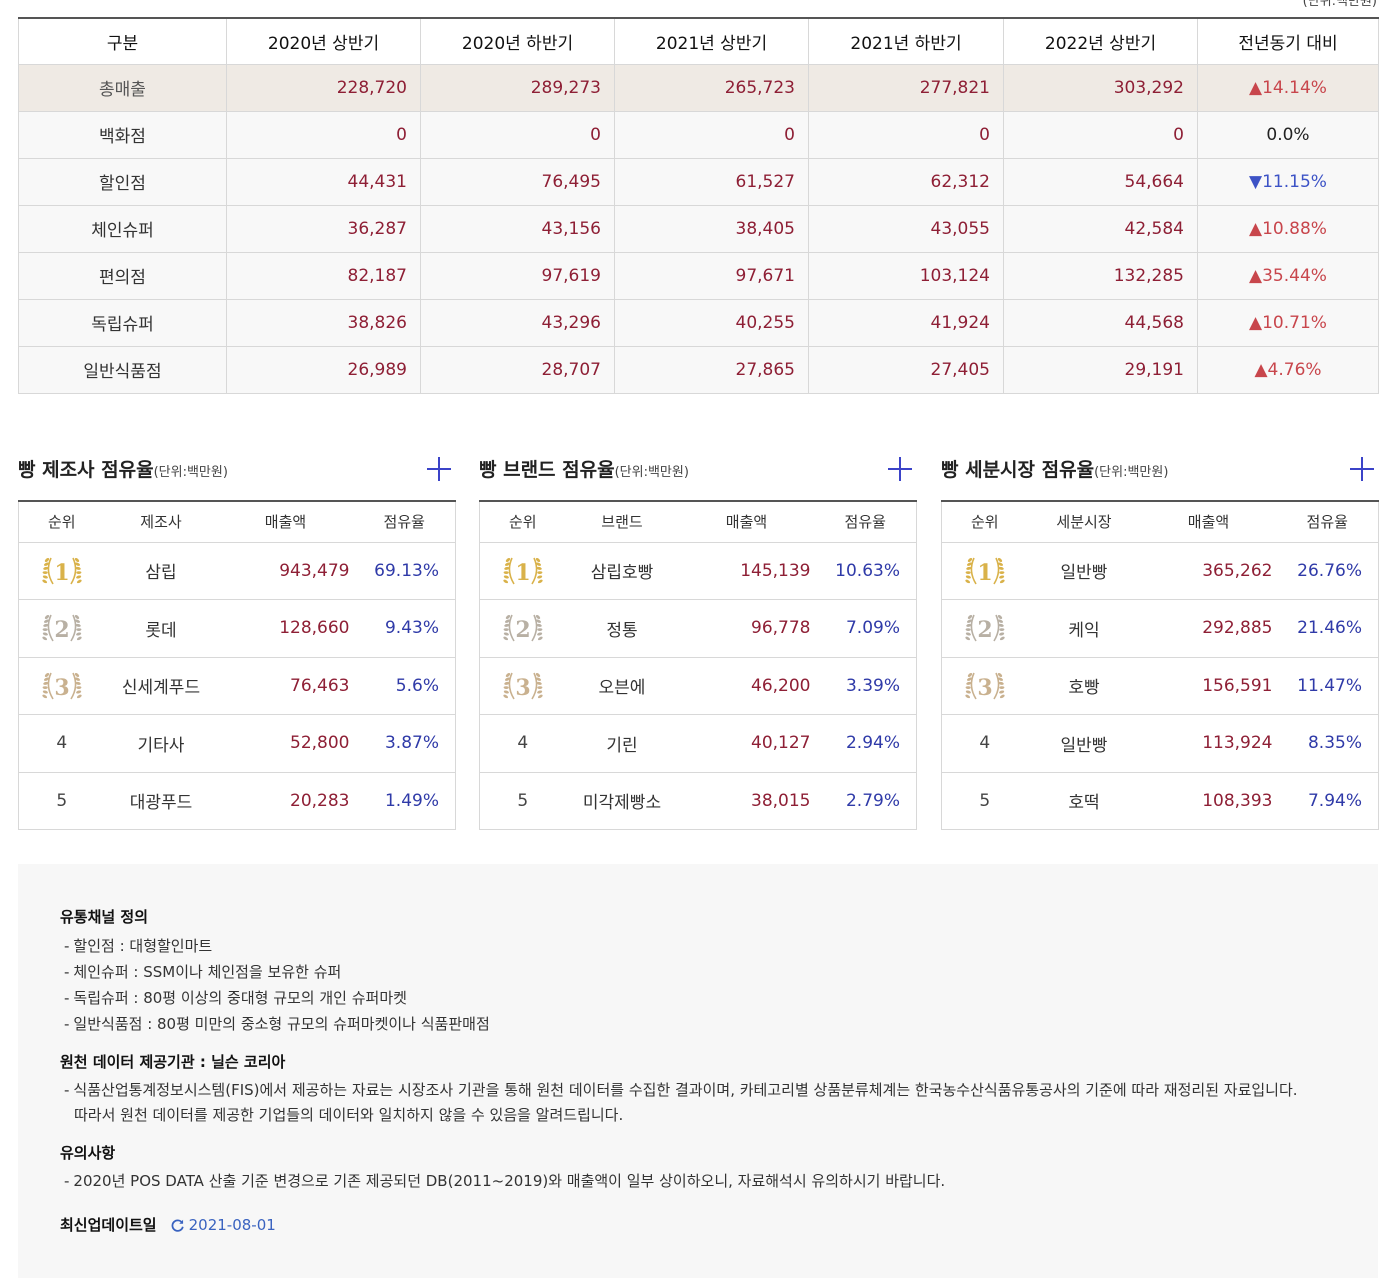 This screenshot has width=1391, height=1278. What do you see at coordinates (1100, 87) in the screenshot?
I see `sales-value: 303,292` at bounding box center [1100, 87].